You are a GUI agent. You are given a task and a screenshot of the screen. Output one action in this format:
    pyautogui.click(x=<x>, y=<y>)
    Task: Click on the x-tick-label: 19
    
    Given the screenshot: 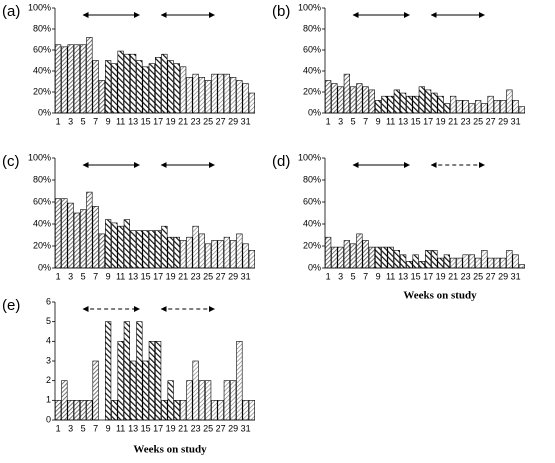 What is the action you would take?
    pyautogui.click(x=171, y=121)
    